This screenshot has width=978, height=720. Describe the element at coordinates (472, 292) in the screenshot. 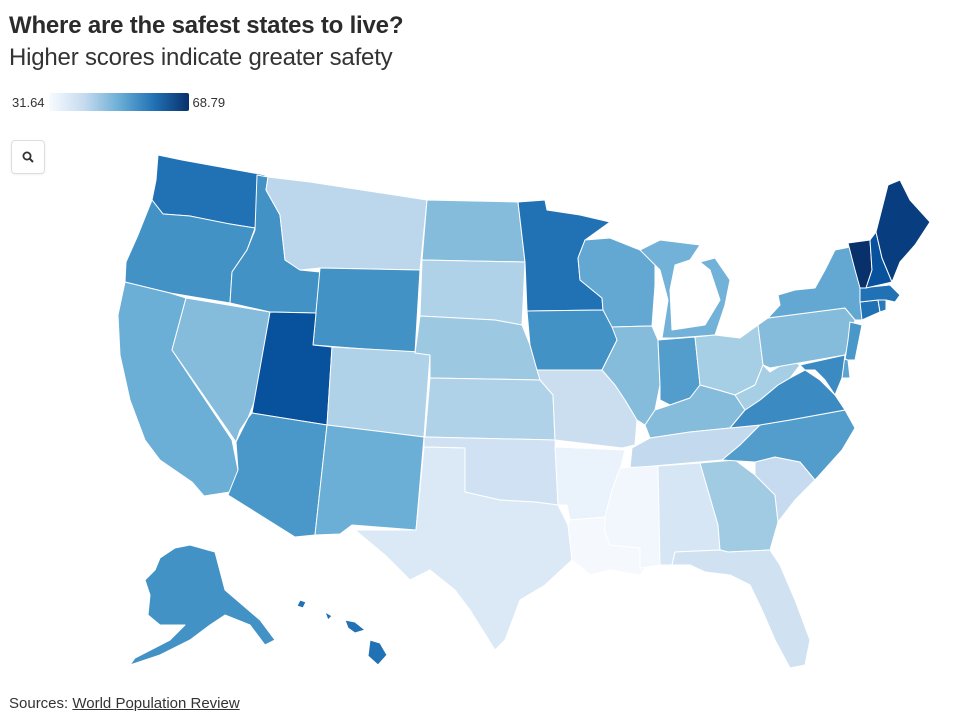

I see `state-SD` at that location.